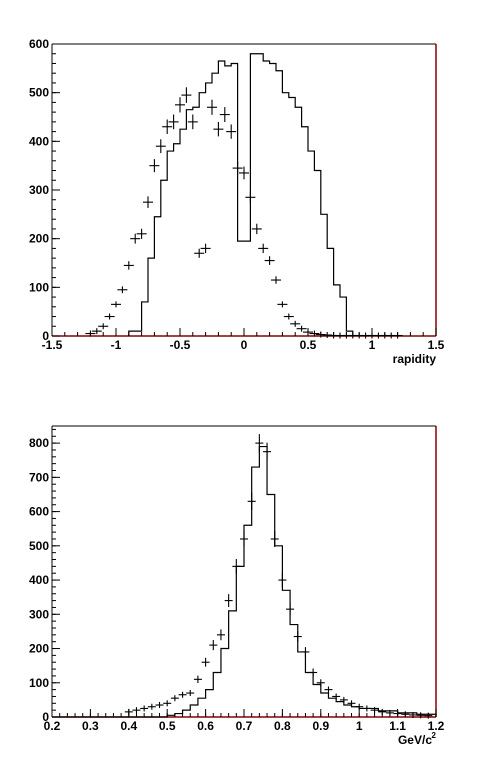  I want to click on x-tick-label: 1.5, so click(436, 345).